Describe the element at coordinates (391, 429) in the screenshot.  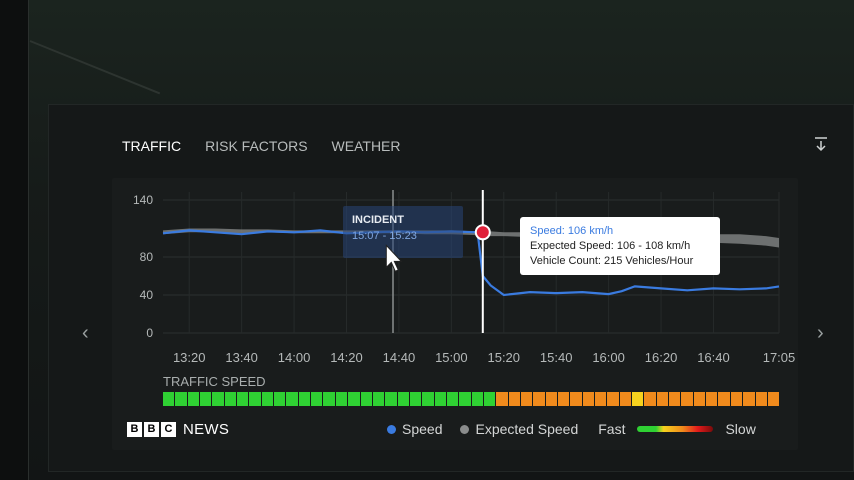
I see `speed-legend-dot` at that location.